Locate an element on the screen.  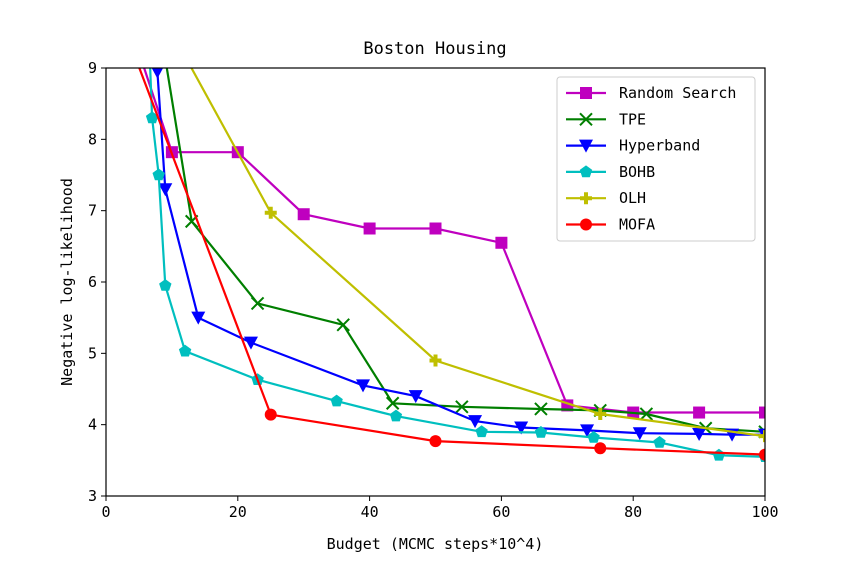
x-tick-label: 80 is located at coordinates (633, 512).